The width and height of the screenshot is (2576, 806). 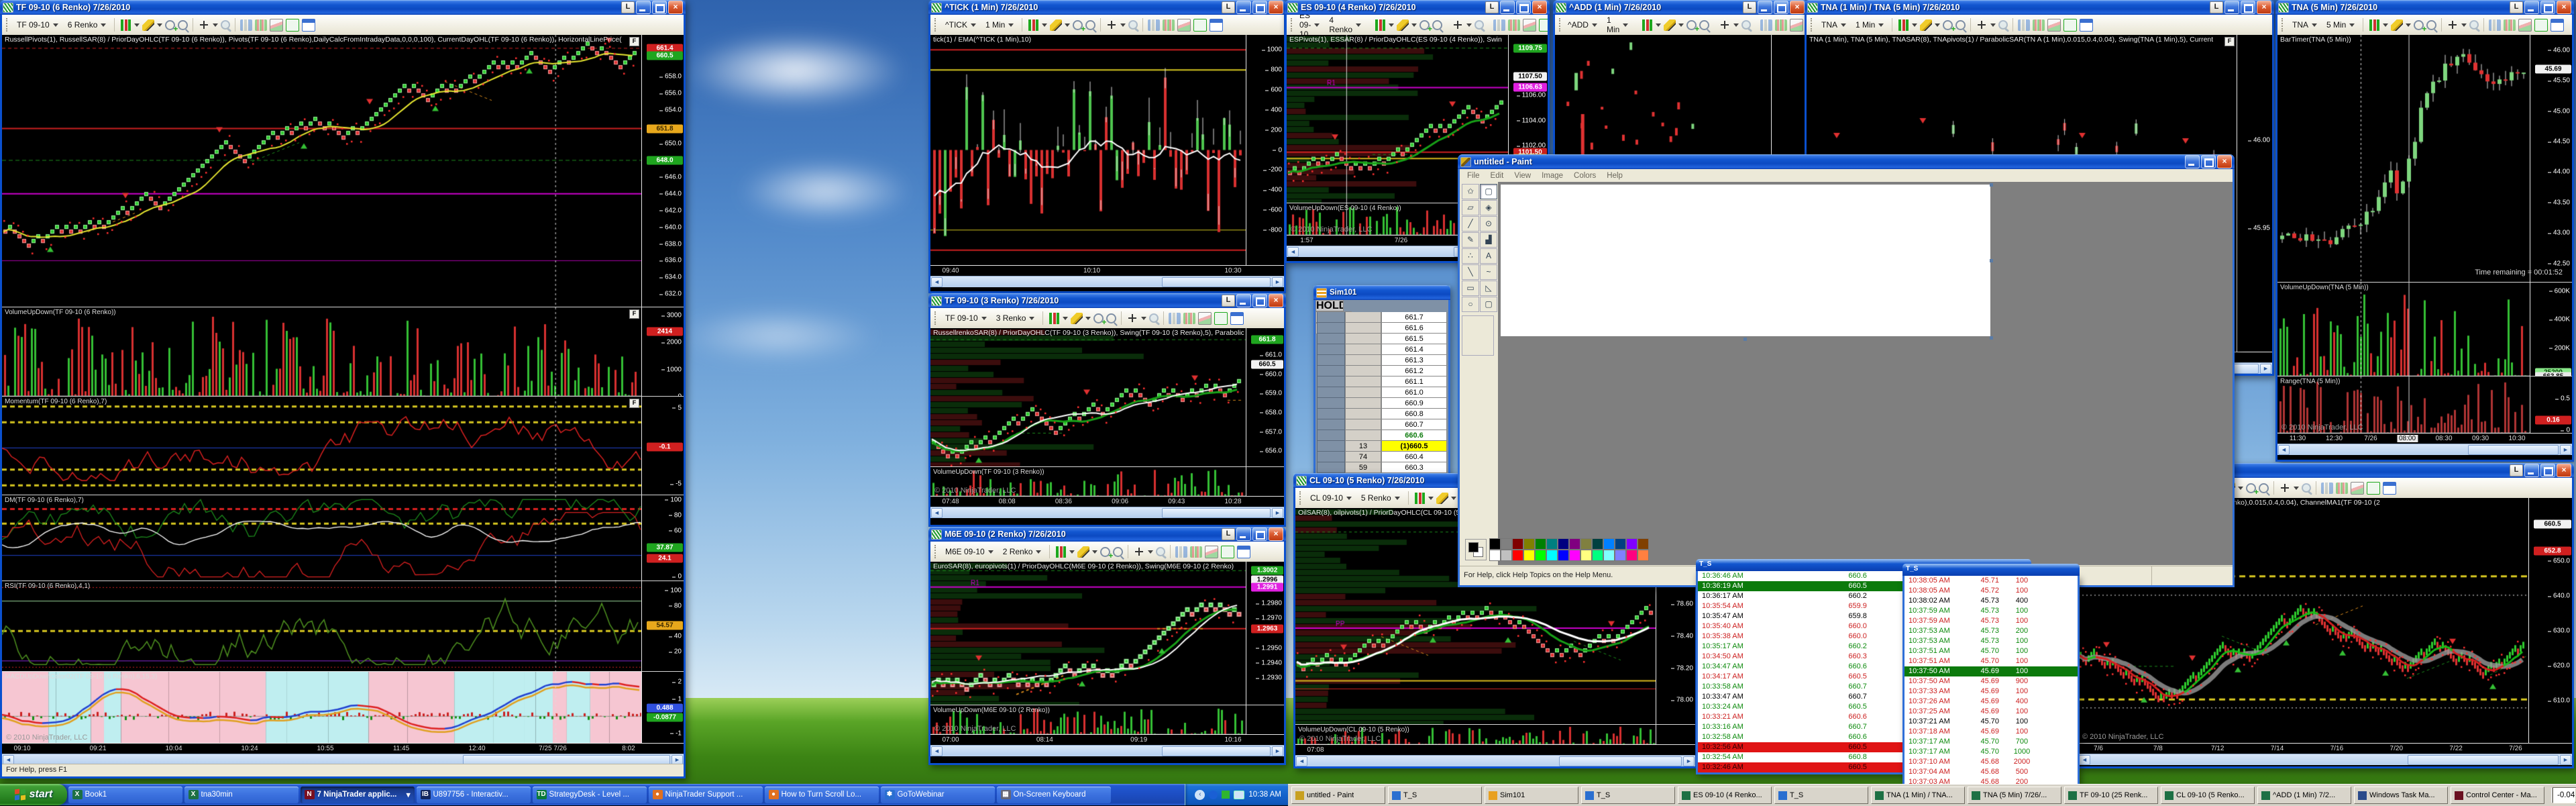 I want to click on dom-price-cell: 661.1, so click(x=1414, y=381).